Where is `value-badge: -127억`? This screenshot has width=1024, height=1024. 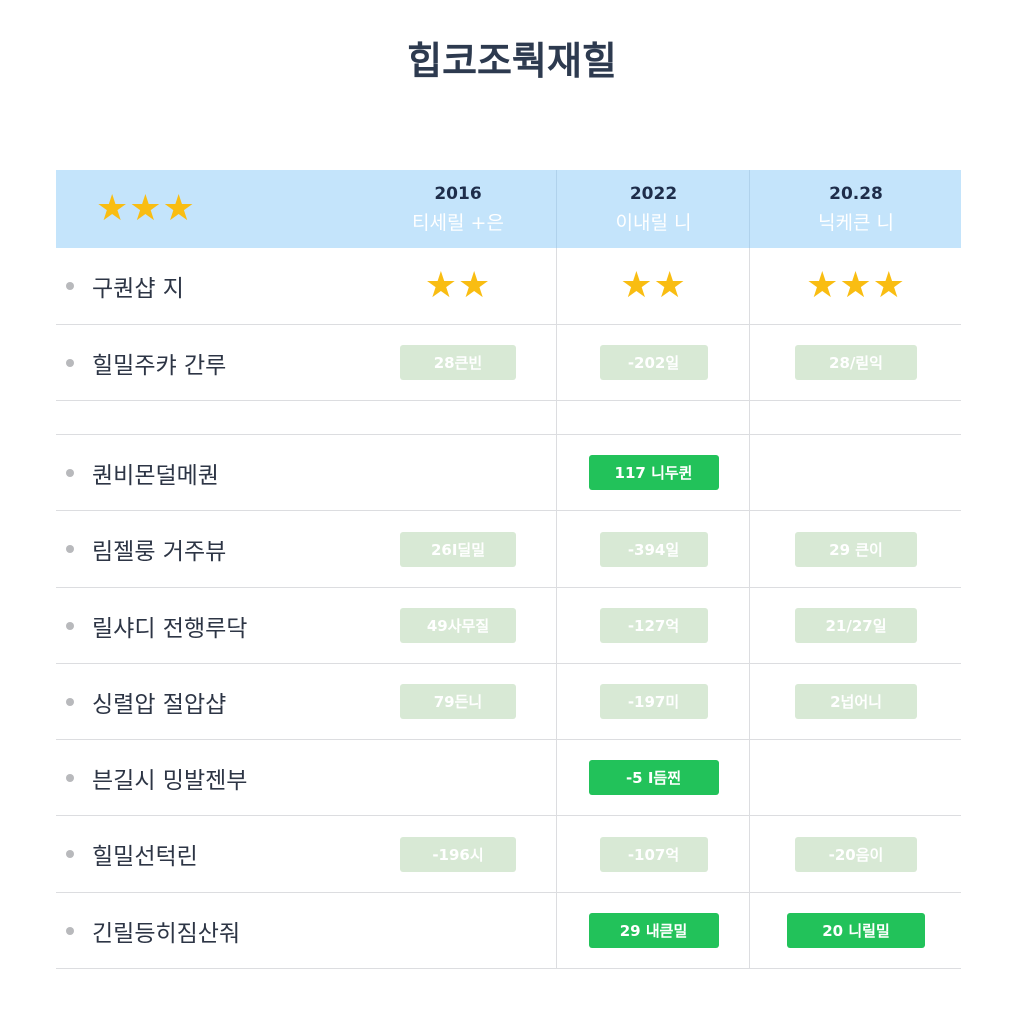
value-badge: -127억 is located at coordinates (653, 625).